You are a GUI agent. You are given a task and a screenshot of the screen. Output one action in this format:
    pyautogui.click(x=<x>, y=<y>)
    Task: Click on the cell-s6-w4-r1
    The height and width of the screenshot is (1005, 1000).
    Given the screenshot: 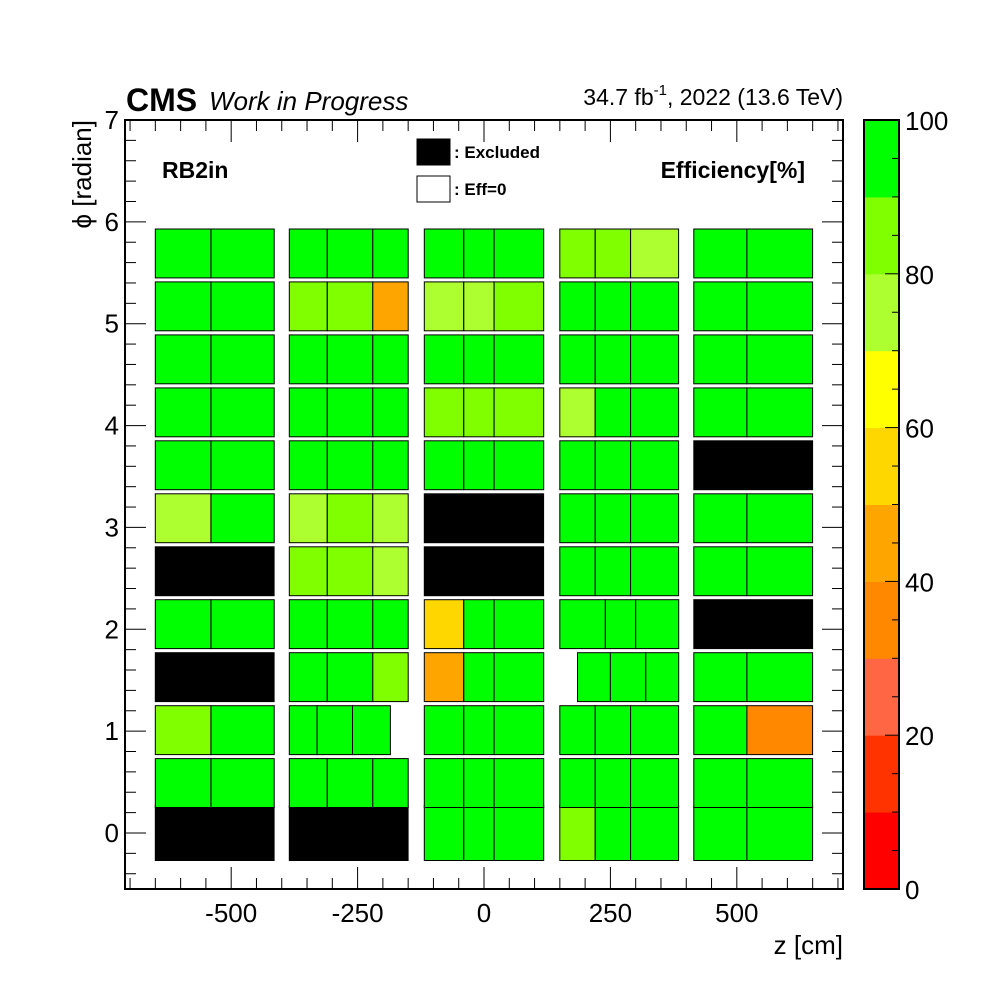 What is the action you would take?
    pyautogui.click(x=780, y=518)
    